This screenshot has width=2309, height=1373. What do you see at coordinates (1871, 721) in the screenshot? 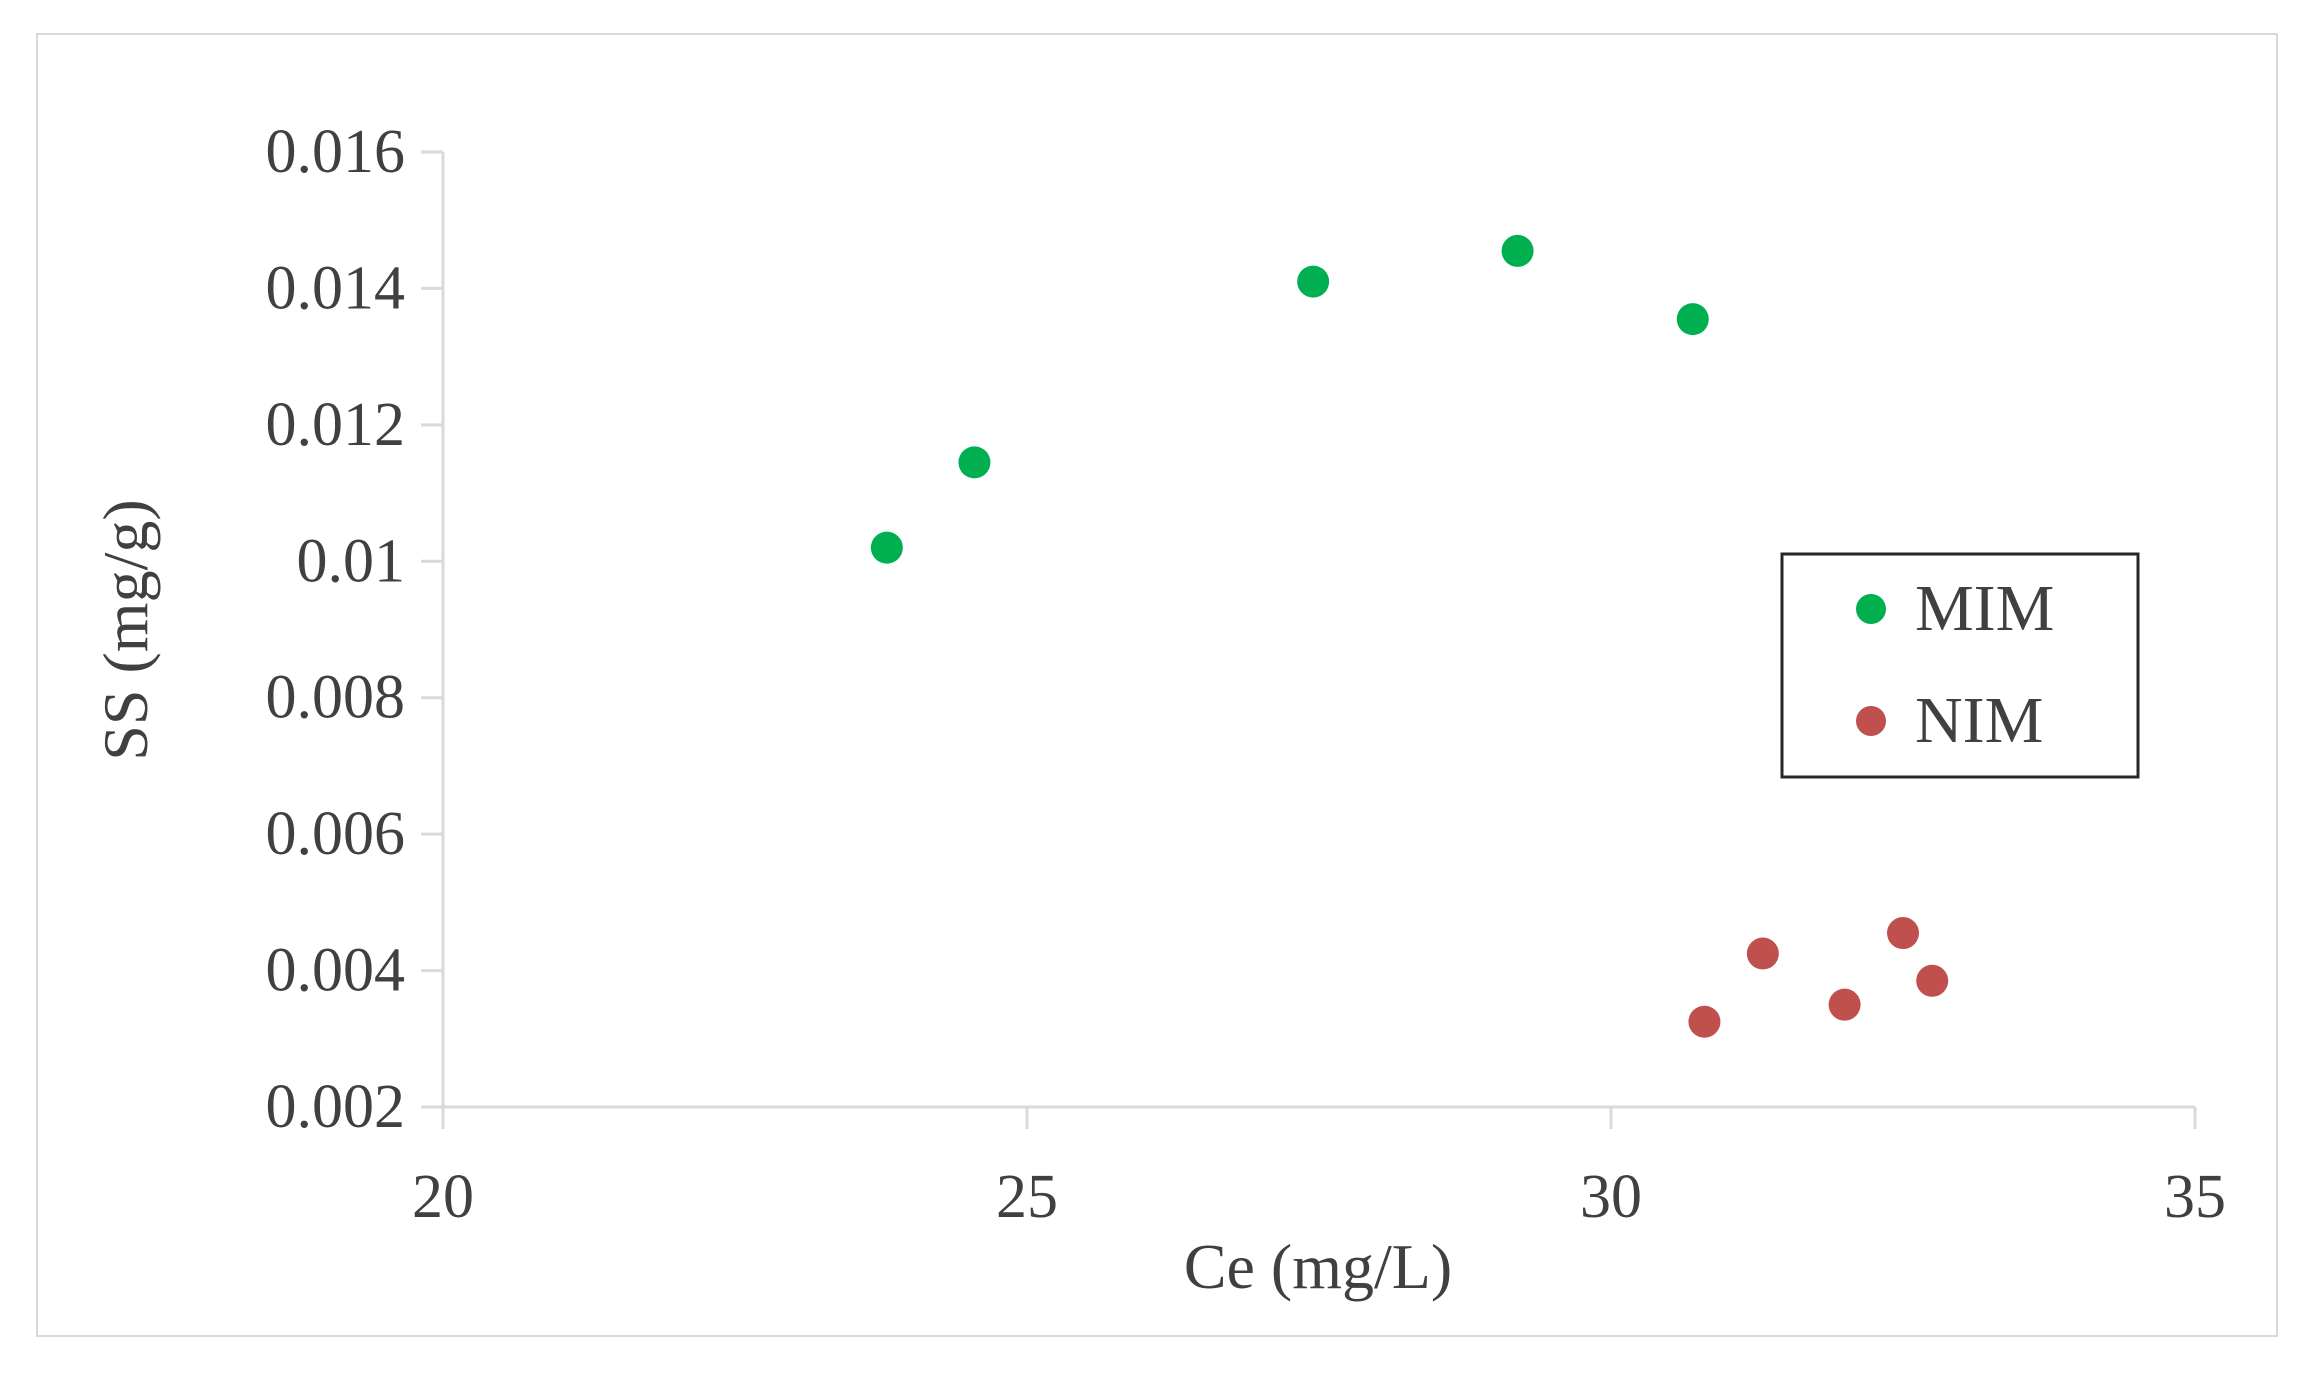
I see `legend-marker-nim` at bounding box center [1871, 721].